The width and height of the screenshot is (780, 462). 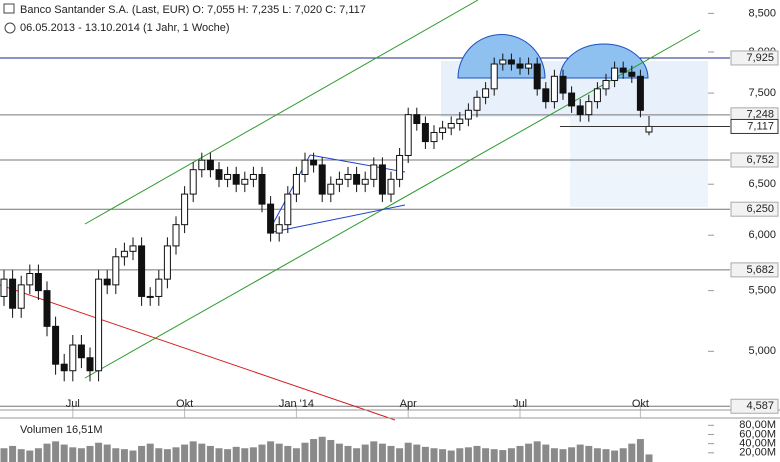 What do you see at coordinates (10, 28) in the screenshot?
I see `clock-icon` at bounding box center [10, 28].